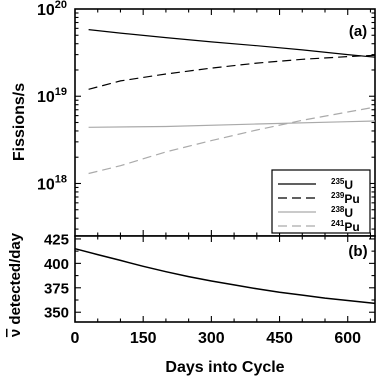  What do you see at coordinates (347, 338) in the screenshot?
I see `x-tick-label: 600` at bounding box center [347, 338].